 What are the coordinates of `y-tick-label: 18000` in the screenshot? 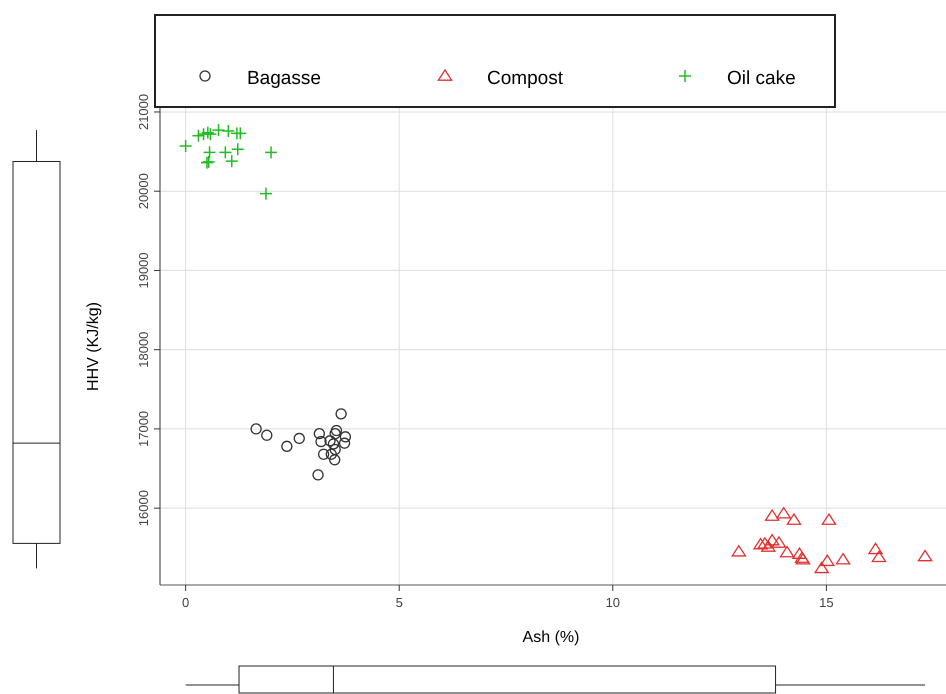 It's located at (143, 350).